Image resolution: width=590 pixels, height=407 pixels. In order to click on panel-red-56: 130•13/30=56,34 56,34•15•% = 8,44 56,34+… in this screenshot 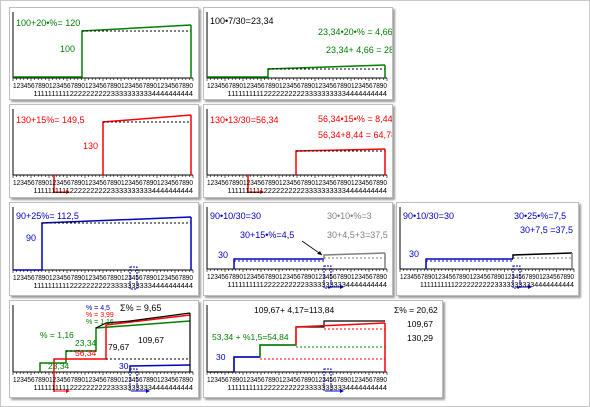, I will do `click(298, 151)`.